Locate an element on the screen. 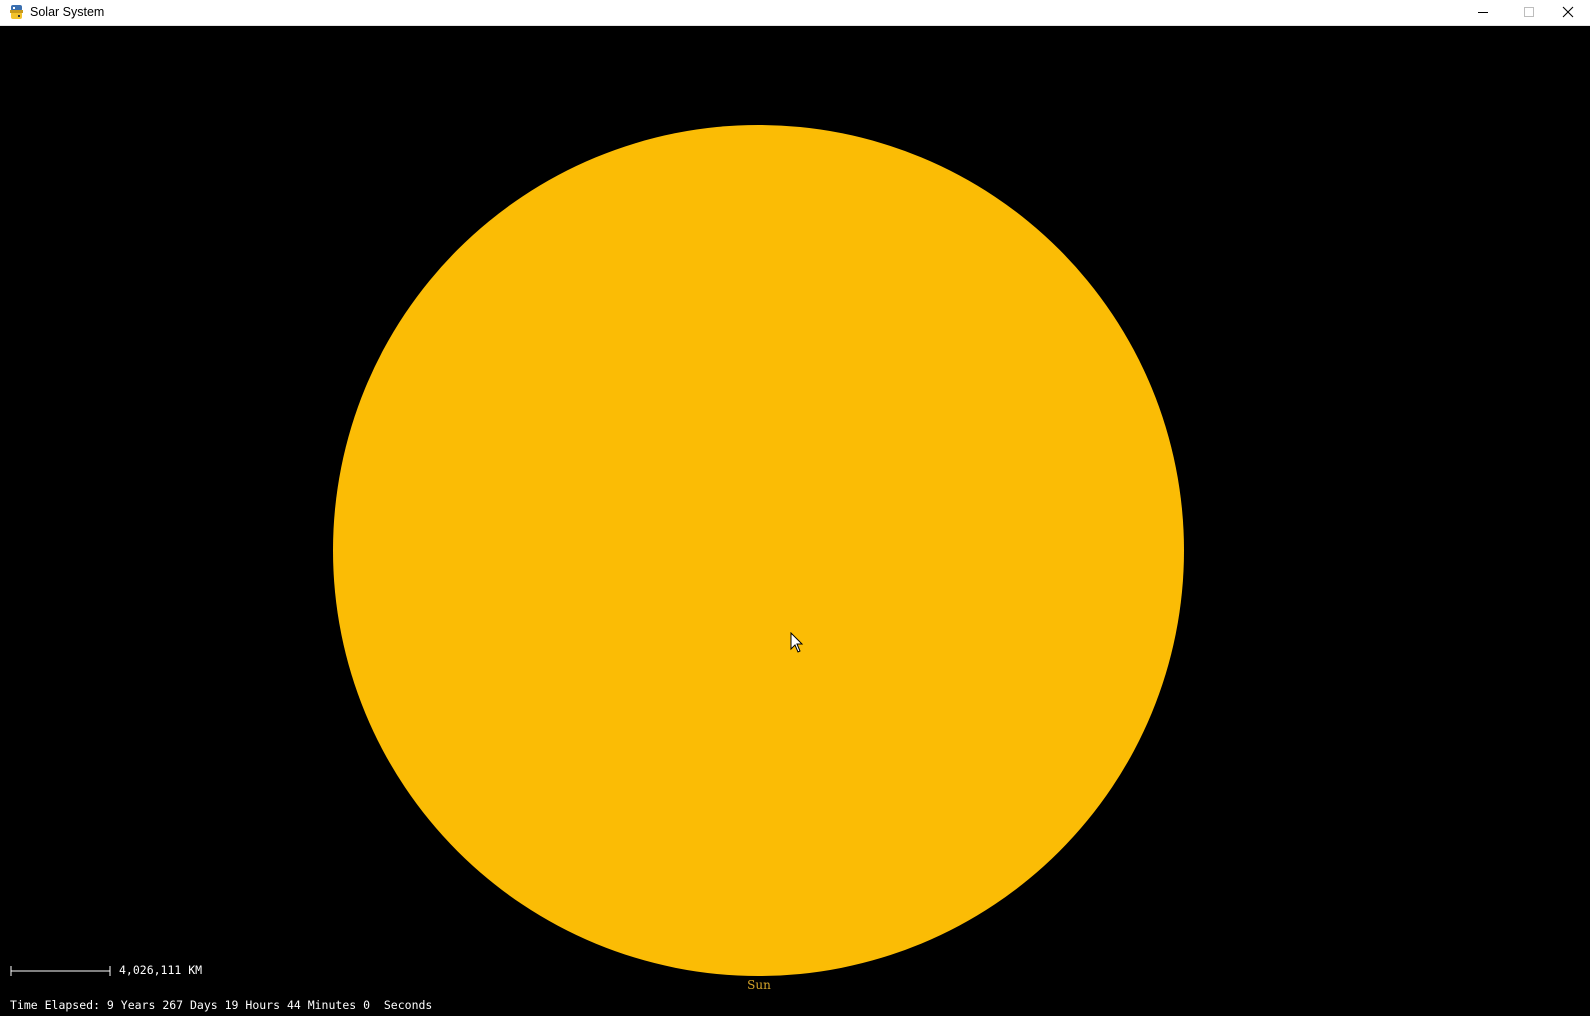 The height and width of the screenshot is (1016, 1590). sun-label: Sun is located at coordinates (759, 985).